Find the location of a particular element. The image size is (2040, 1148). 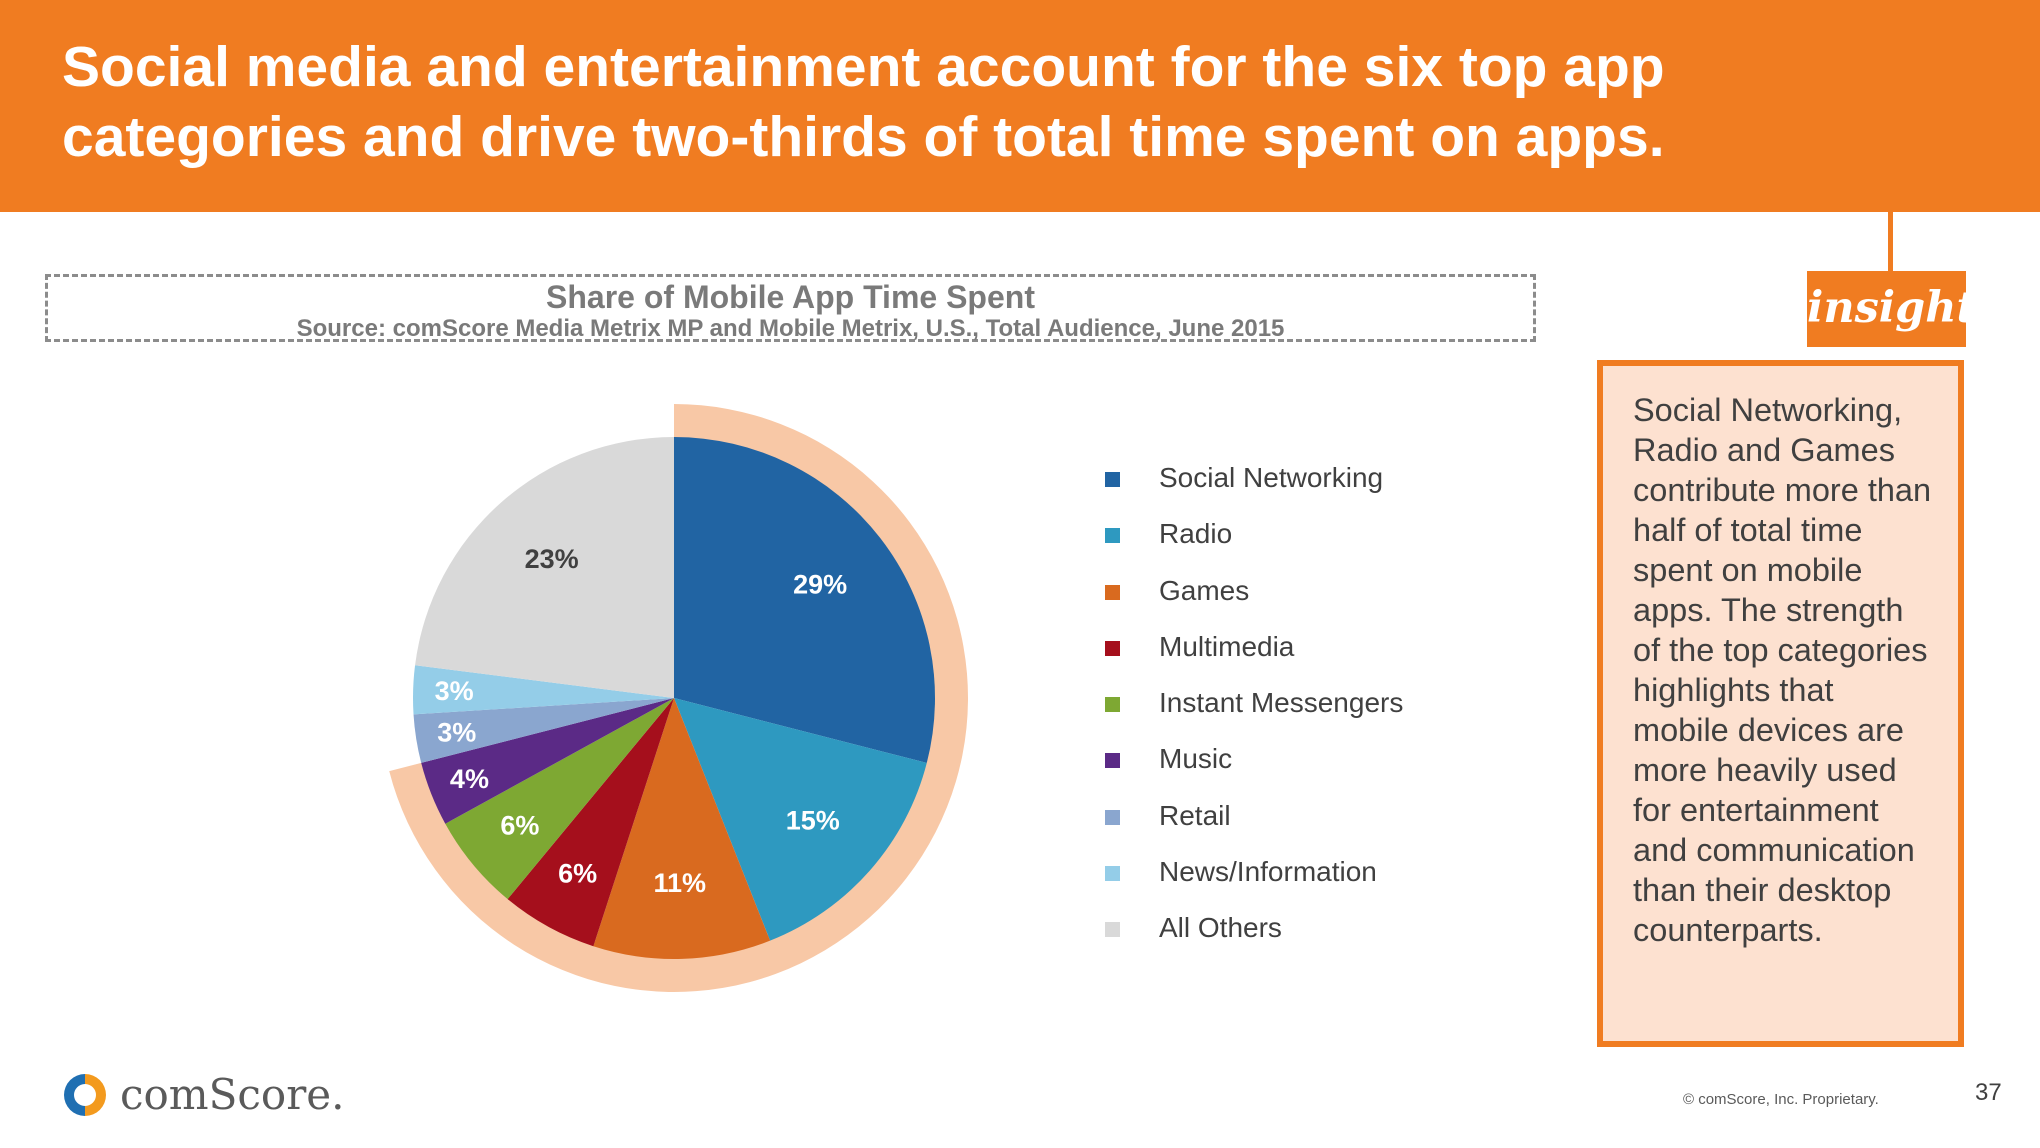

pie-label-multimedia: 6% is located at coordinates (577, 873).